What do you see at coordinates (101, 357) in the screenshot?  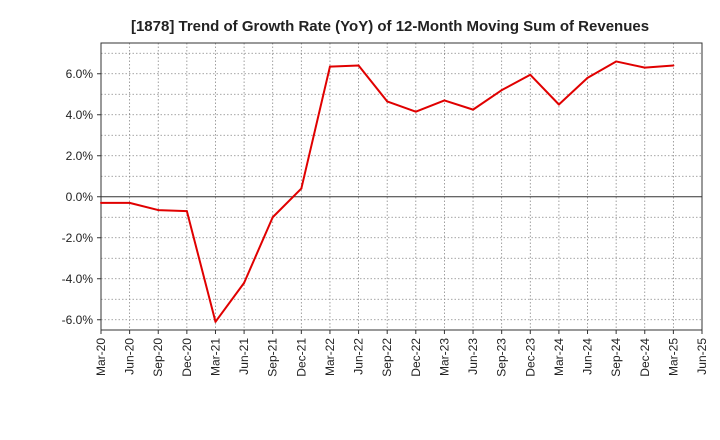 I see `x-tick-label: Mar-20` at bounding box center [101, 357].